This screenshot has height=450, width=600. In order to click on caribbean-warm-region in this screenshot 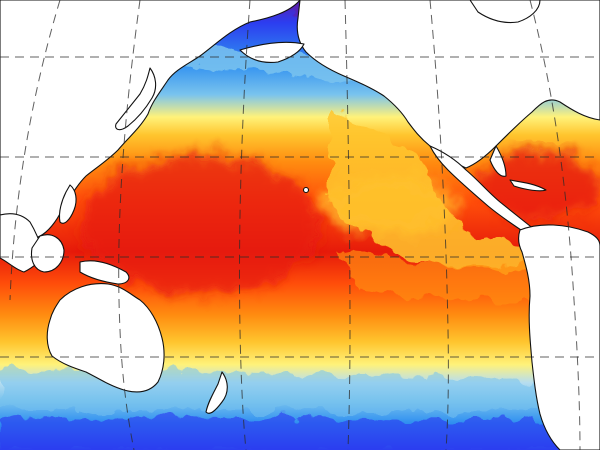, I will do `click(540, 185)`.